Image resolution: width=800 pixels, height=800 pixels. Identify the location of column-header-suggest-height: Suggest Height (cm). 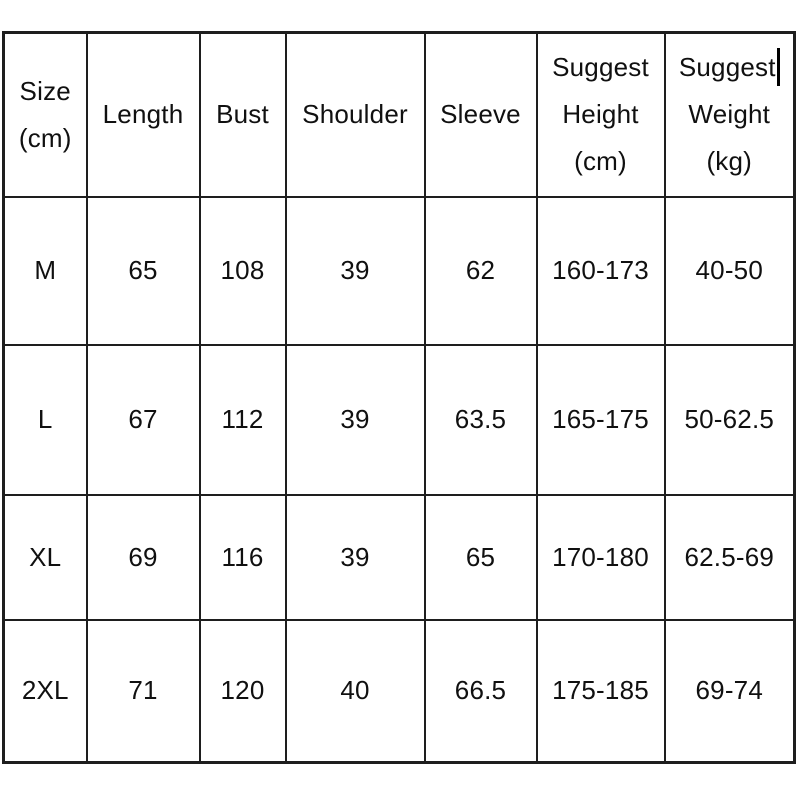
(600, 114).